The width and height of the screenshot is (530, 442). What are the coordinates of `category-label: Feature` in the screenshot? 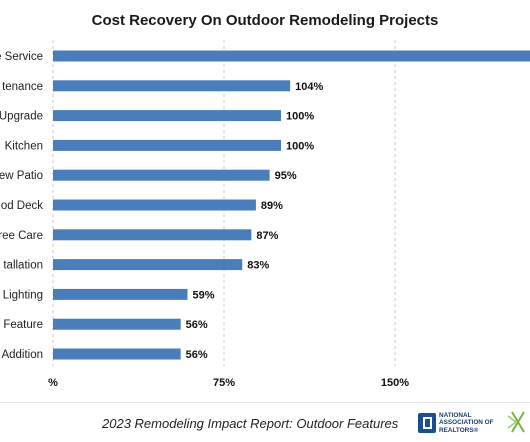 It's located at (23, 325).